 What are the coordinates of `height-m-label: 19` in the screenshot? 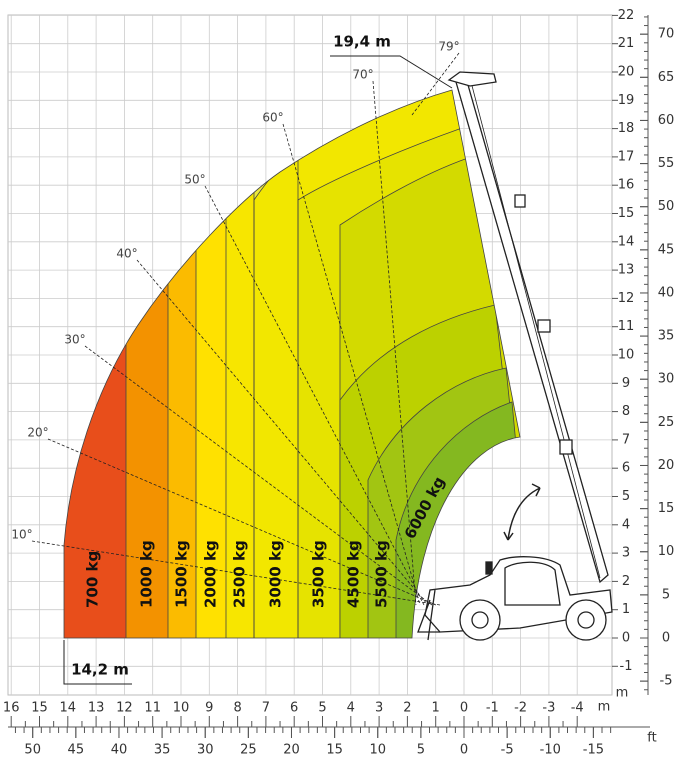 It's located at (626, 100).